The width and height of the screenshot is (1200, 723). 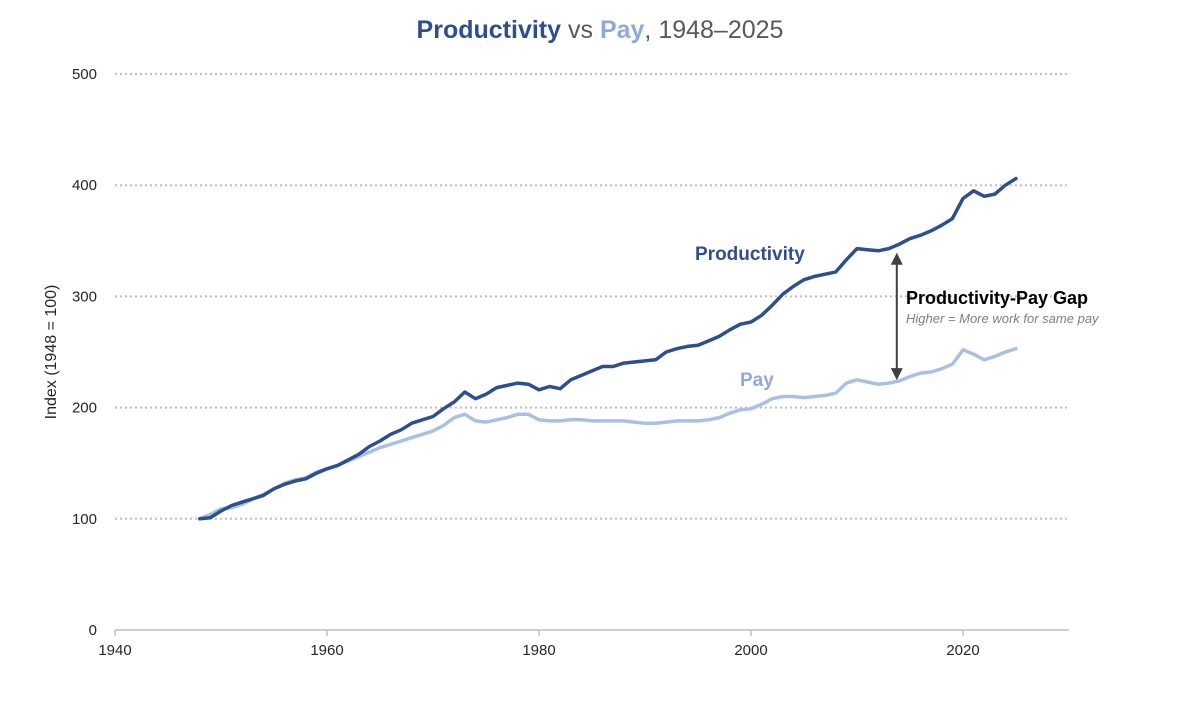 What do you see at coordinates (896, 258) in the screenshot?
I see `gap-arrow-head-up` at bounding box center [896, 258].